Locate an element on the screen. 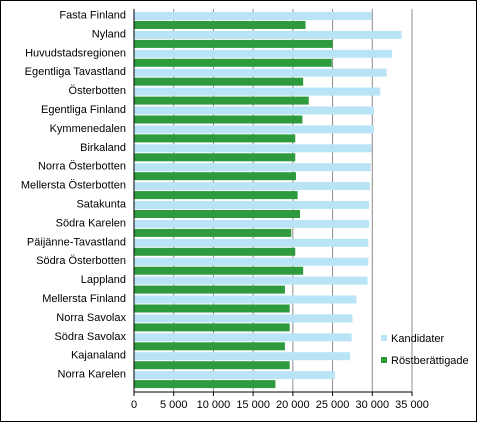  category-label: Mellersta Finland is located at coordinates (84, 299).